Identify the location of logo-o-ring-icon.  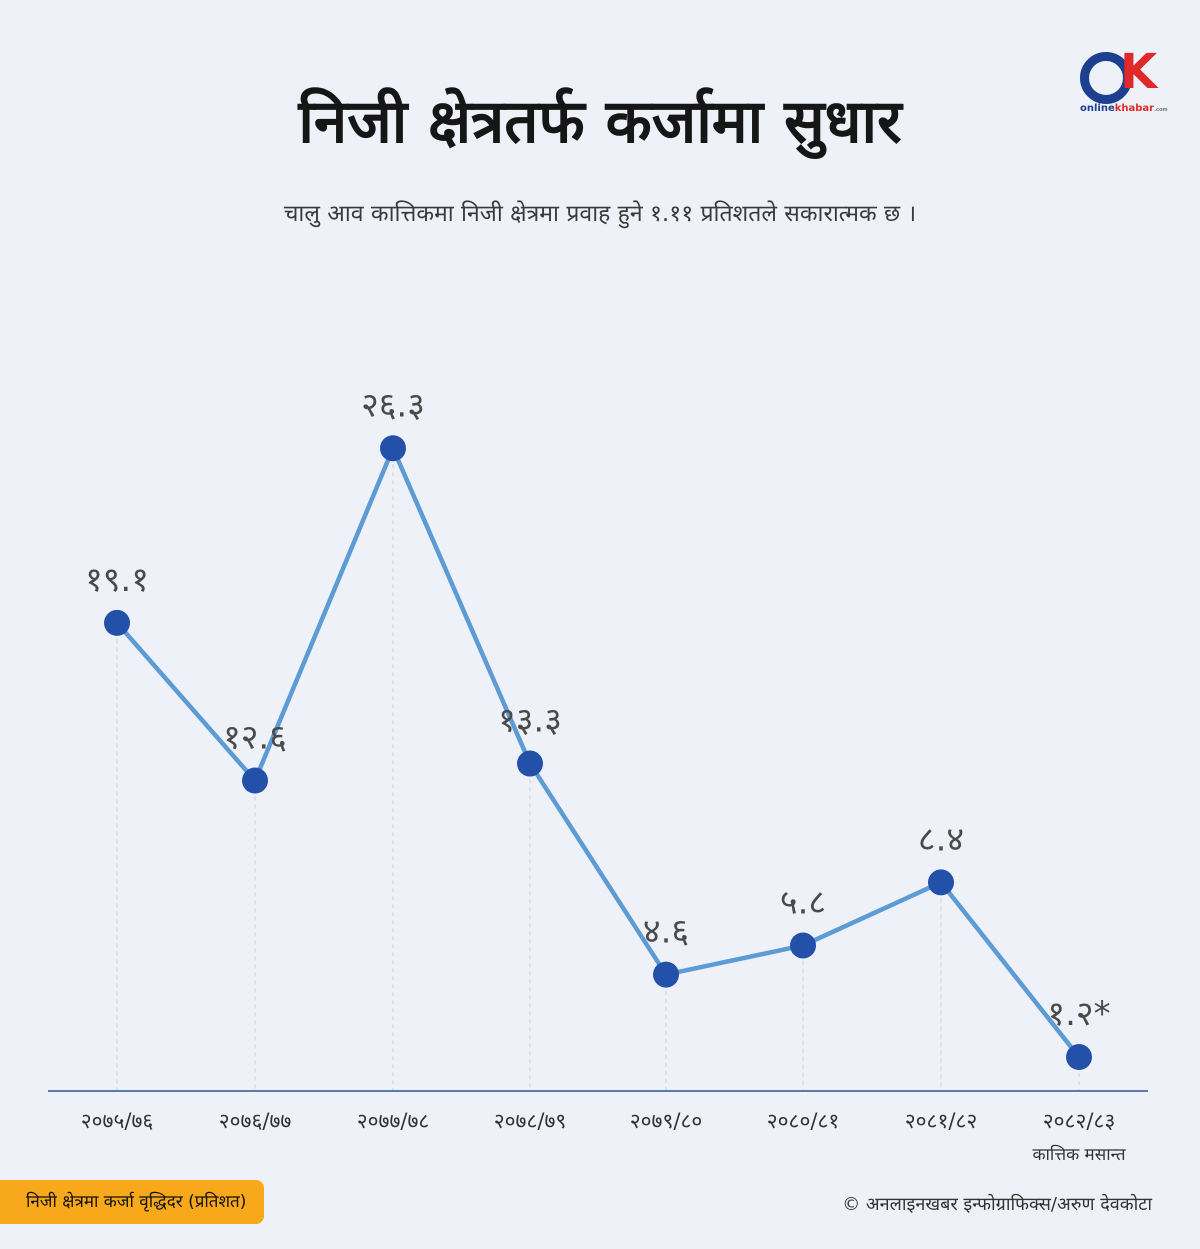
(1106, 78).